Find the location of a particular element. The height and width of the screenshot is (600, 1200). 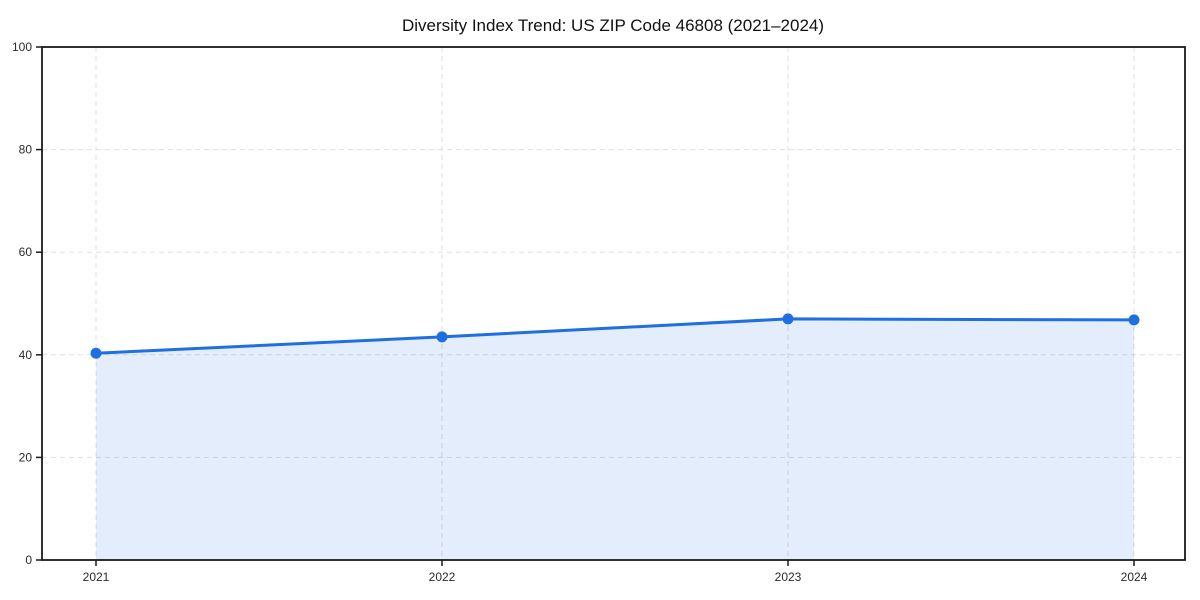

y-tick-label: 40 is located at coordinates (26, 355).